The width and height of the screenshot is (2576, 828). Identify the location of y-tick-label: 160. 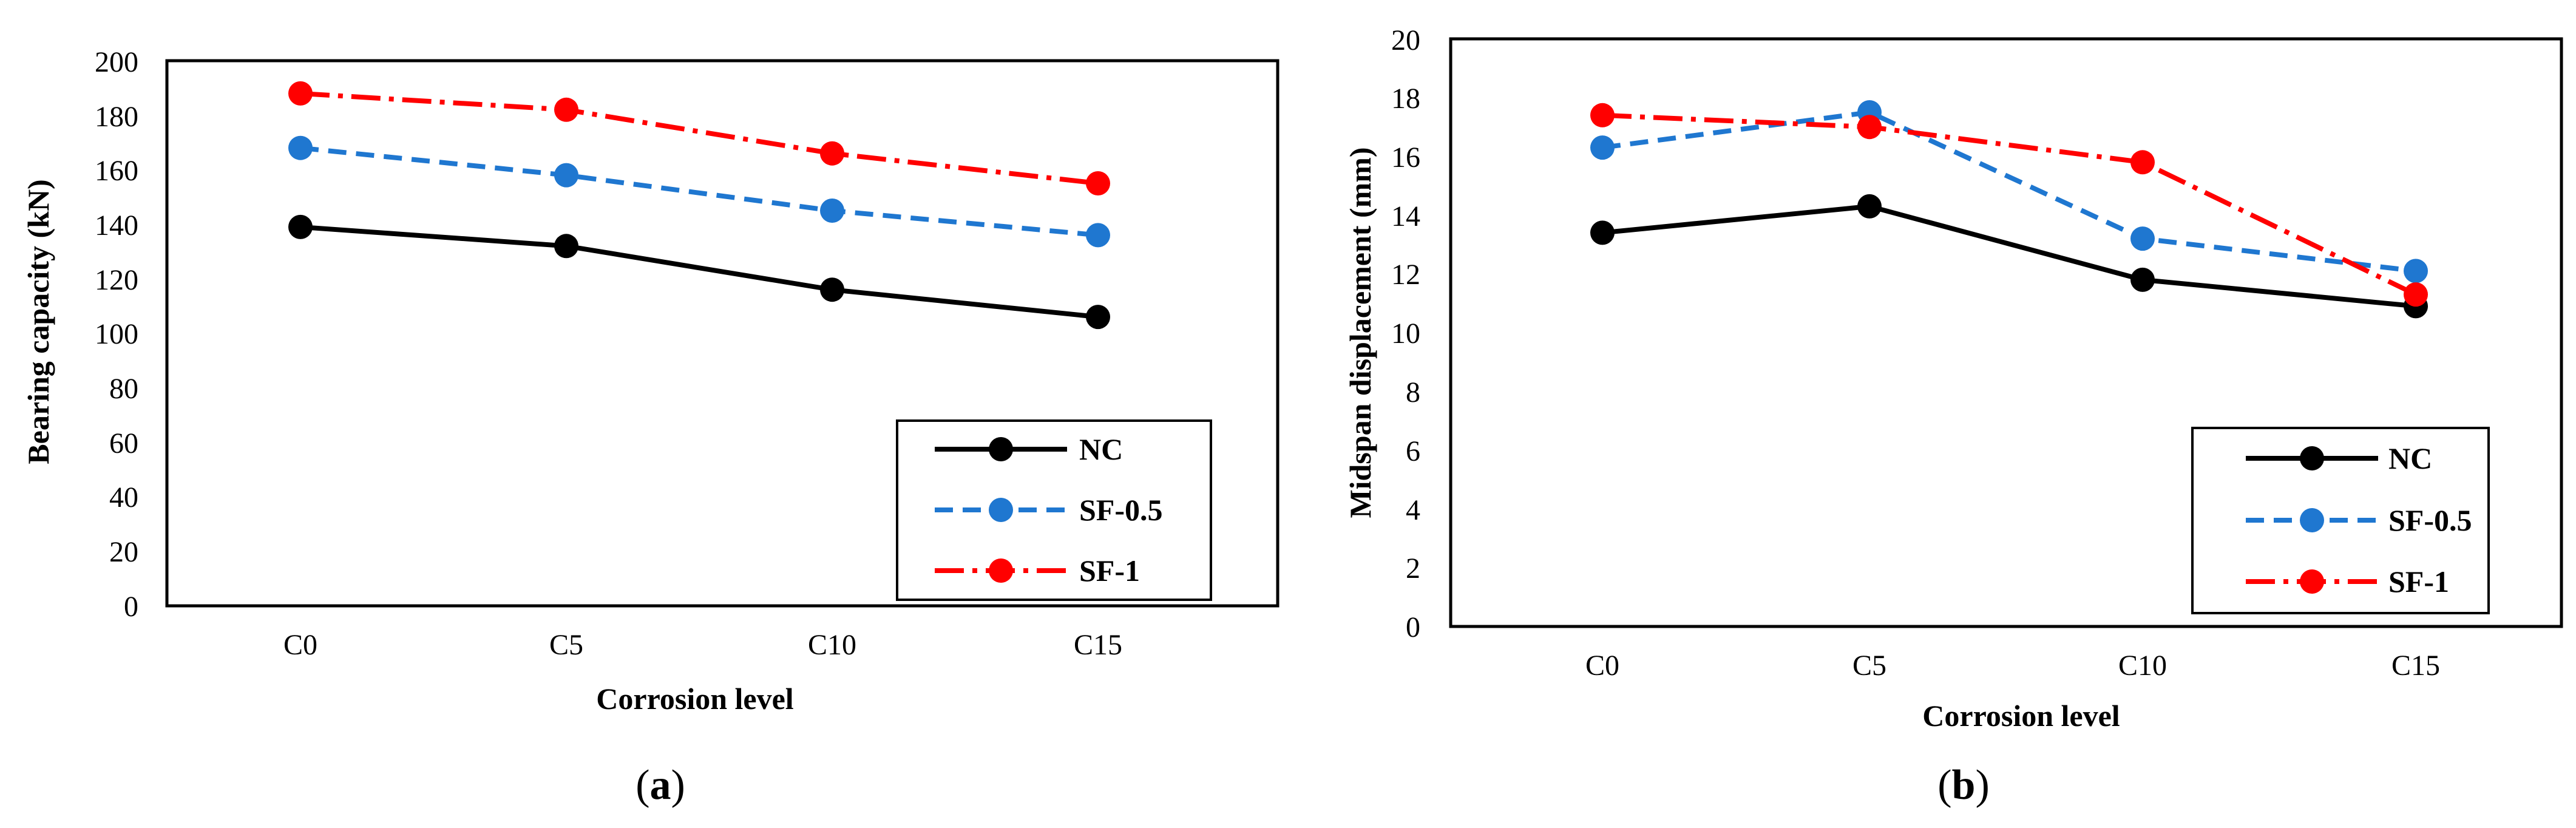
(116, 171).